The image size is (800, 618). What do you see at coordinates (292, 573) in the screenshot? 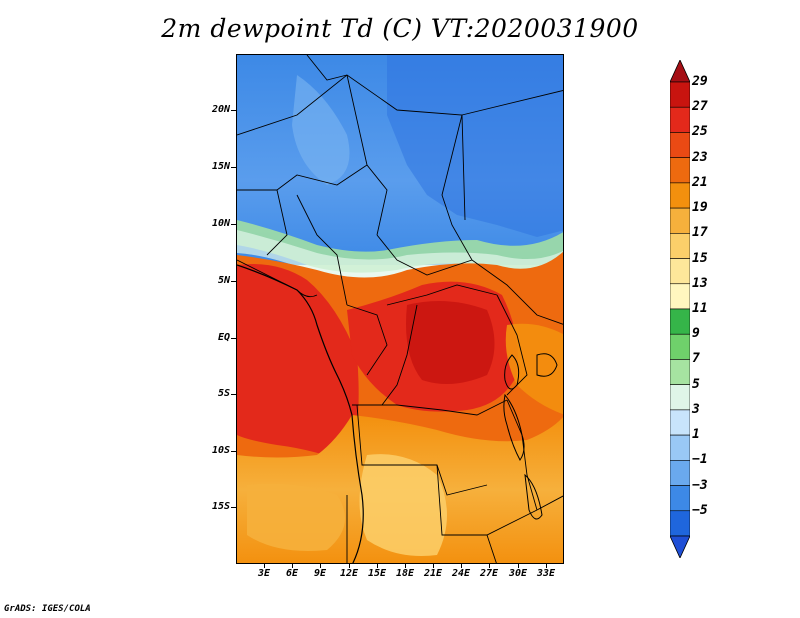
I see `lon-tick-label: 6E` at bounding box center [292, 573].